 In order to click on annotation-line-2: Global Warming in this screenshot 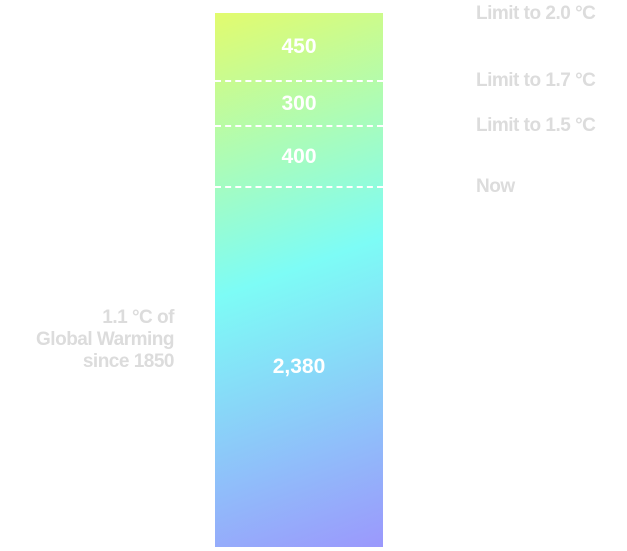, I will do `click(105, 339)`.